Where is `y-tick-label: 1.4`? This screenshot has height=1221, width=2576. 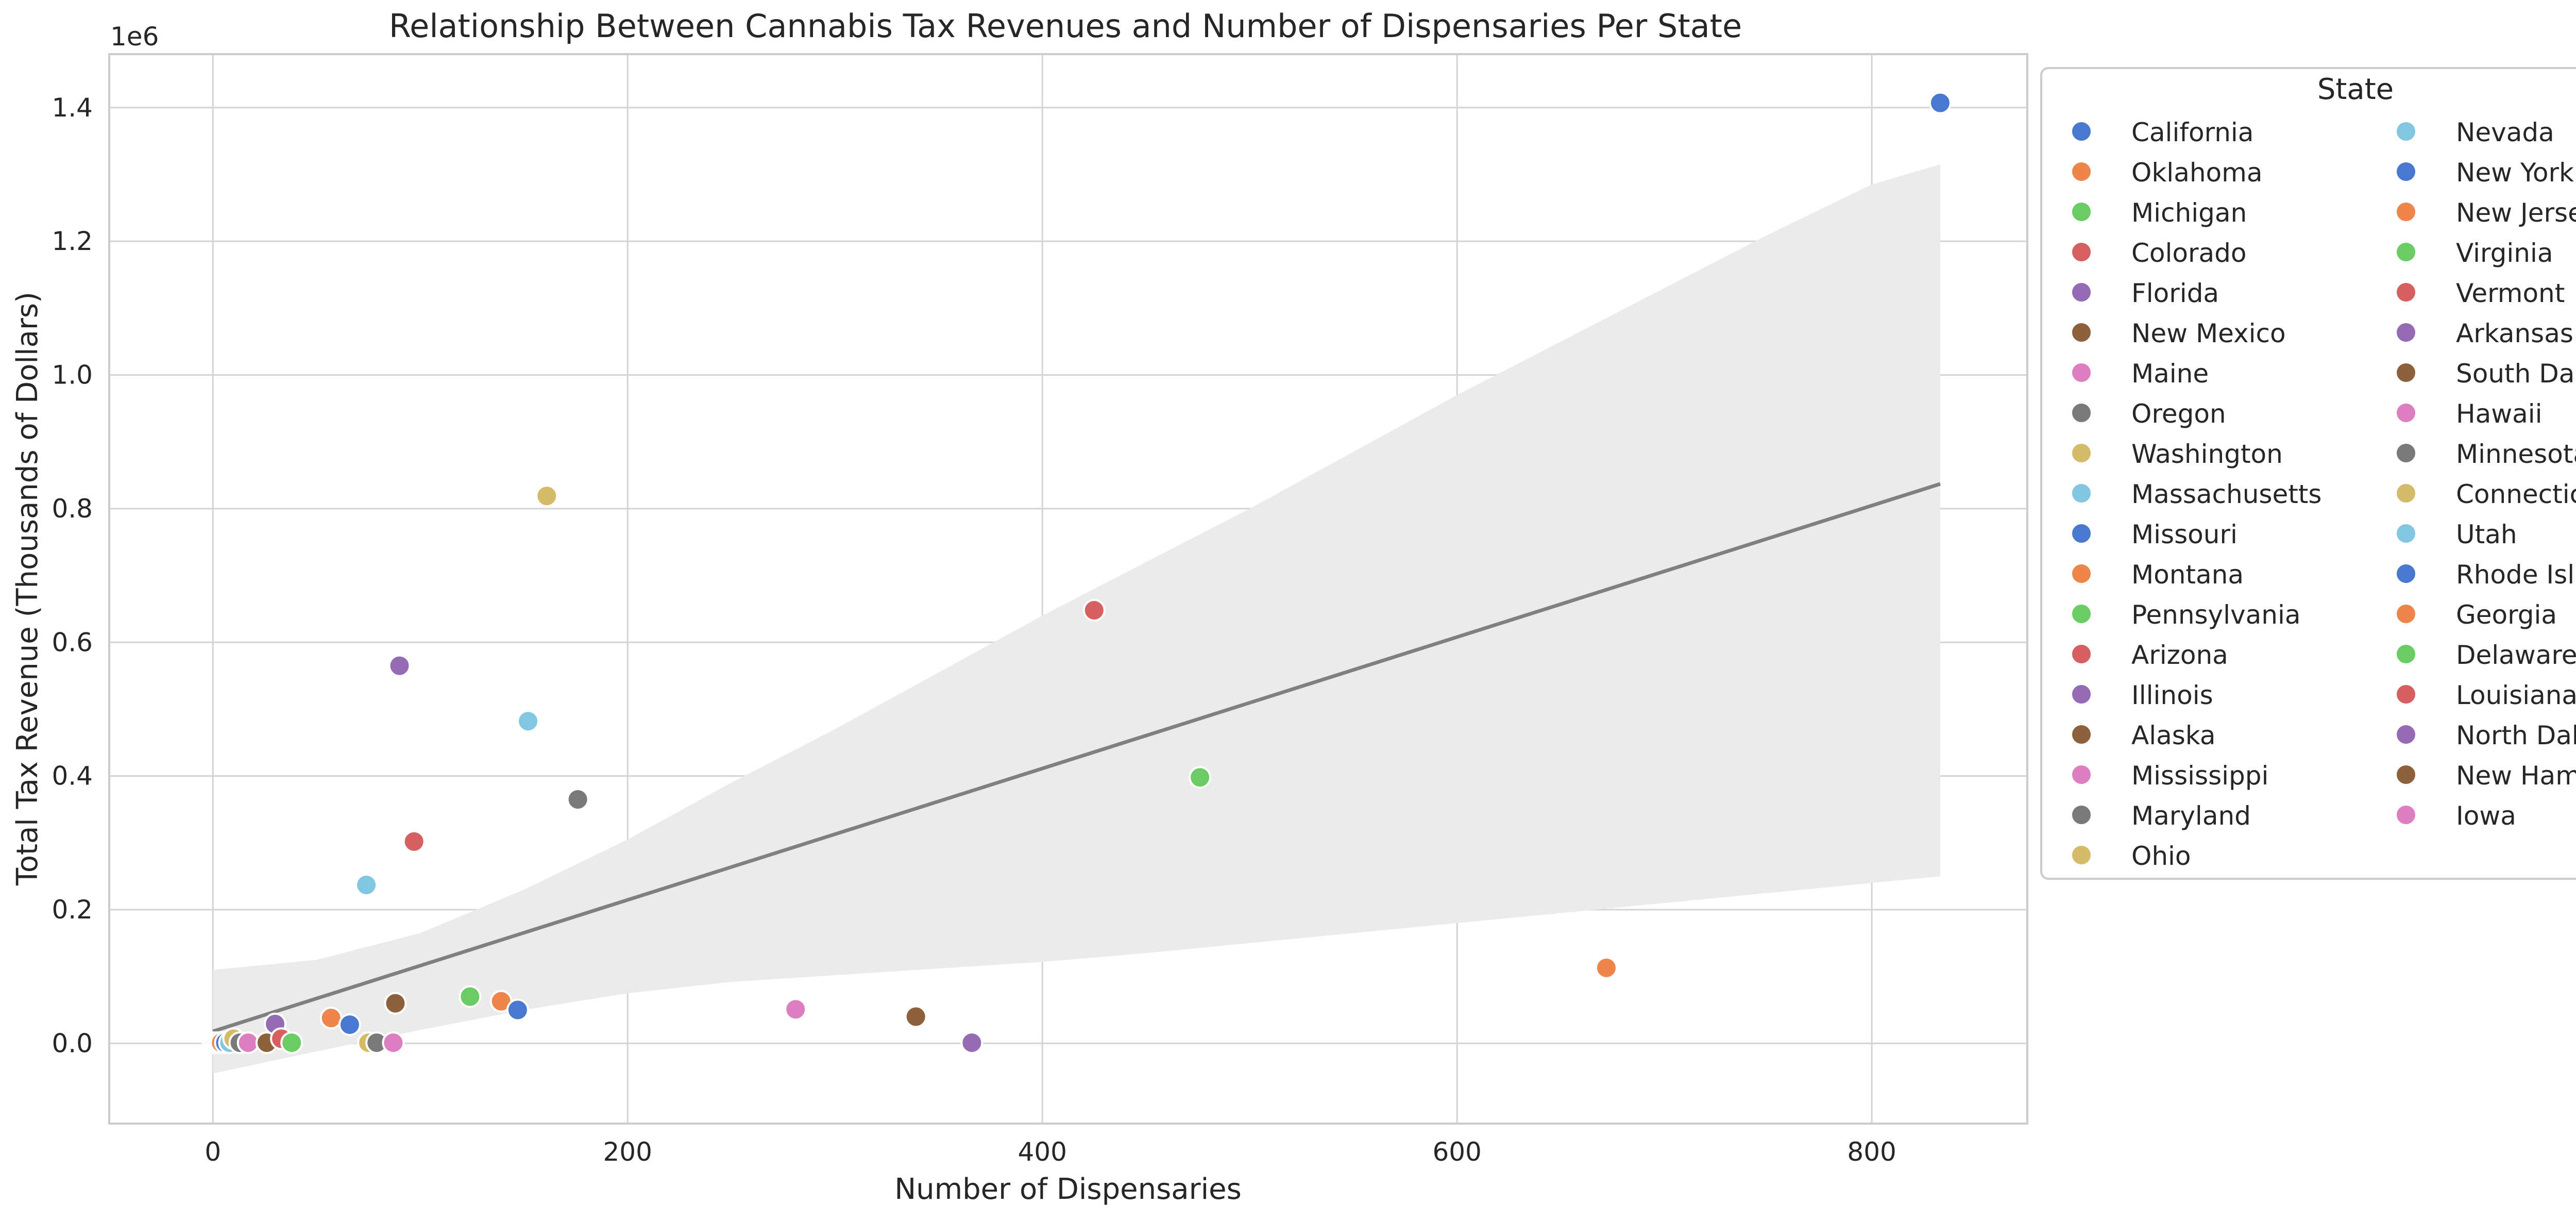
y-tick-label: 1.4 is located at coordinates (72, 108).